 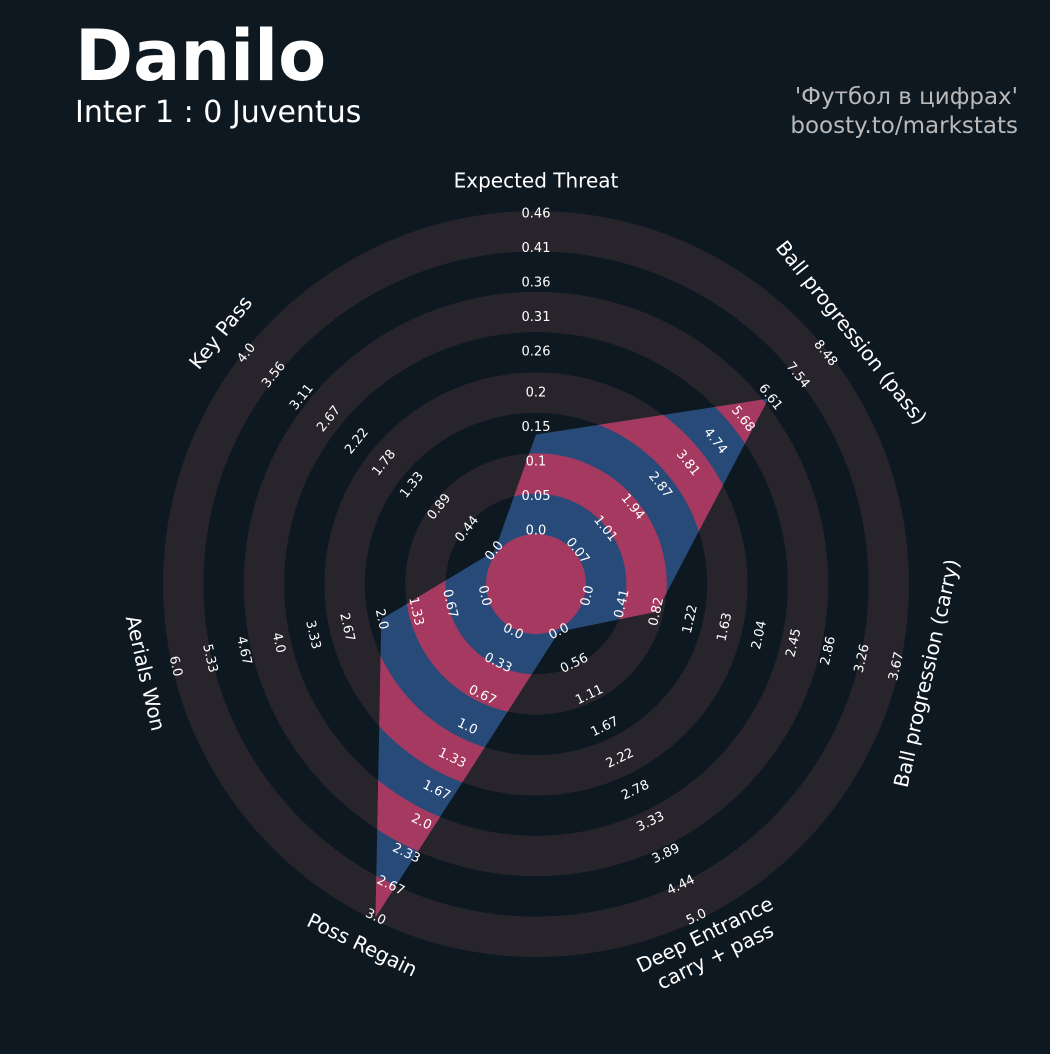 I want to click on tick-label: 1.63, so click(x=724, y=627).